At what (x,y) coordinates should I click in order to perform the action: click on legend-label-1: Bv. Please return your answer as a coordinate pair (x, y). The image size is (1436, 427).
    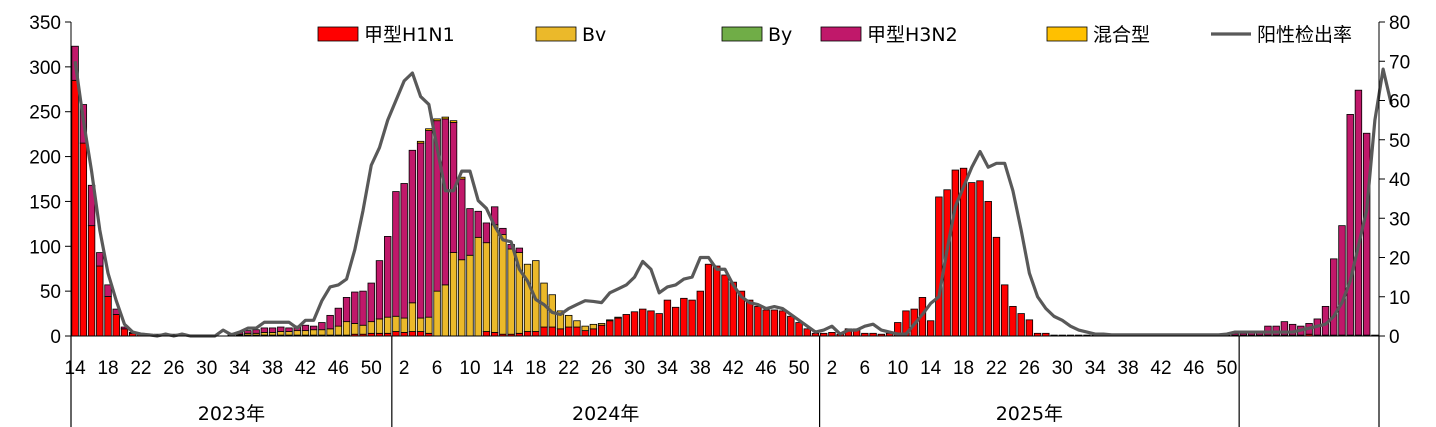
    Looking at the image, I should click on (594, 35).